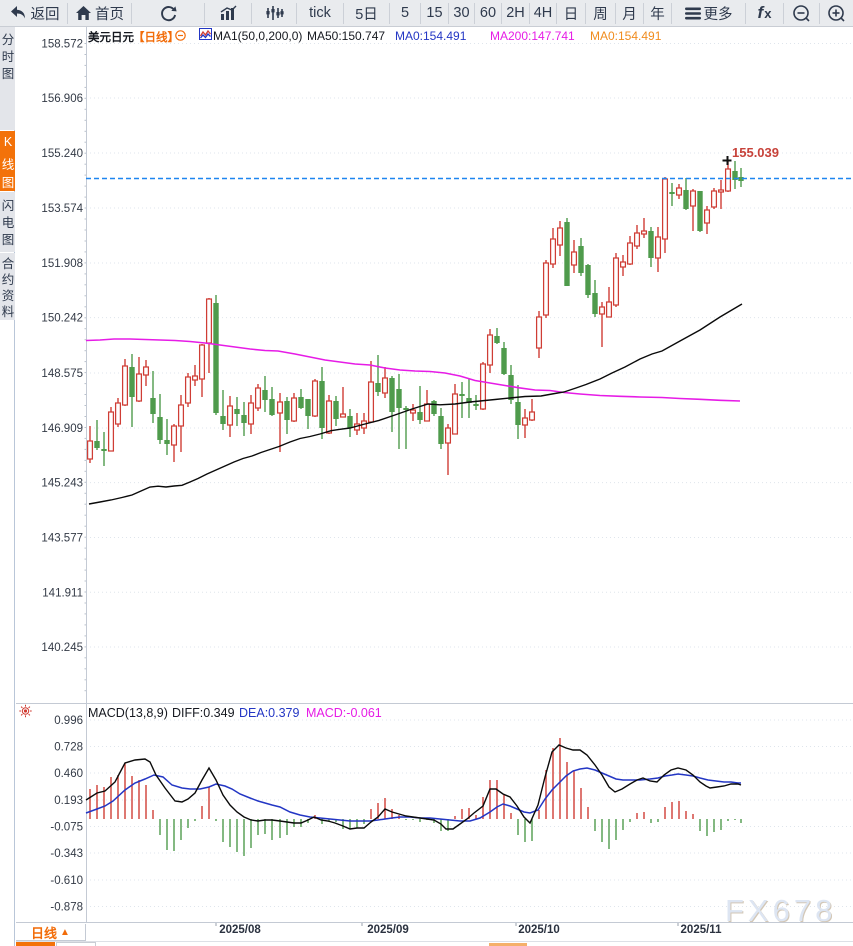  I want to click on svg-text: MACD(13,8,9), so click(128, 713).